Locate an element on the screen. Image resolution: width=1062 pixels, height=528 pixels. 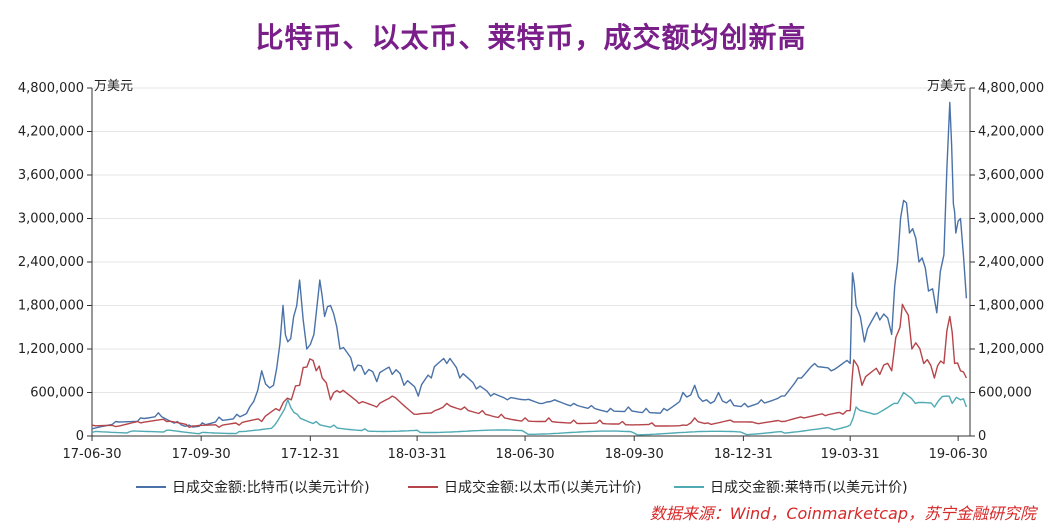
right-y-unit: 万美元 is located at coordinates (946, 86).